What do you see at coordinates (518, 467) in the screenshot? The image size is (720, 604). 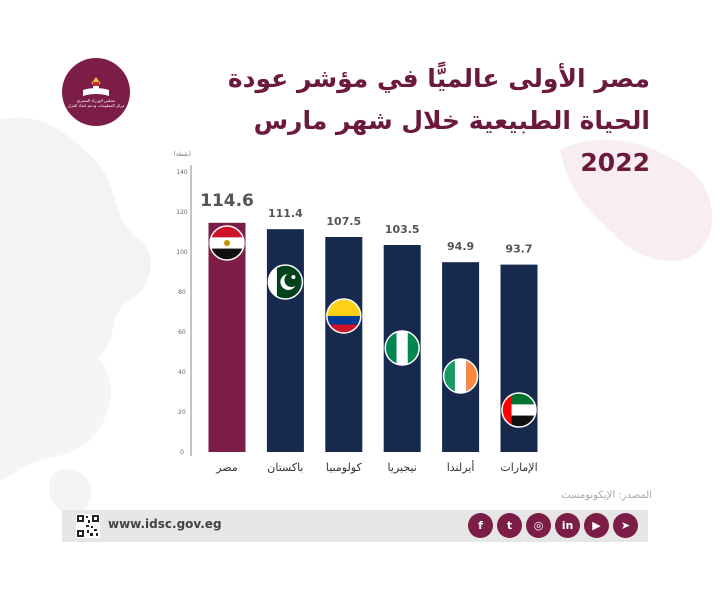 I see `category-label: الإمارات` at bounding box center [518, 467].